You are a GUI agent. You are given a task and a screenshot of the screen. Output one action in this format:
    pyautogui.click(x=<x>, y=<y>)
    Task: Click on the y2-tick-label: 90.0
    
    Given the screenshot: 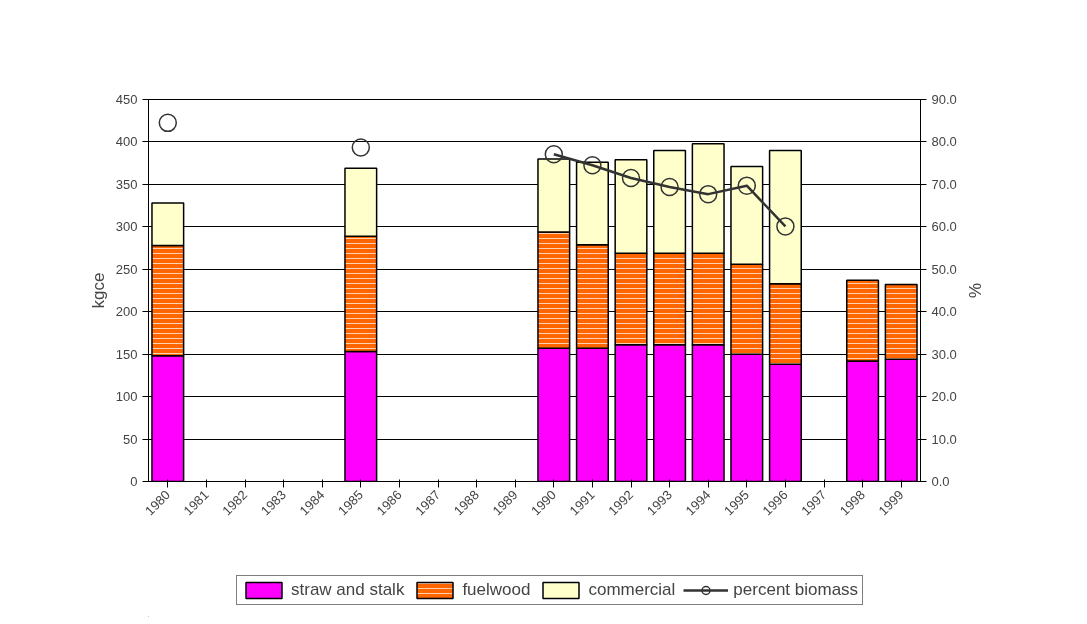 What is the action you would take?
    pyautogui.click(x=944, y=99)
    